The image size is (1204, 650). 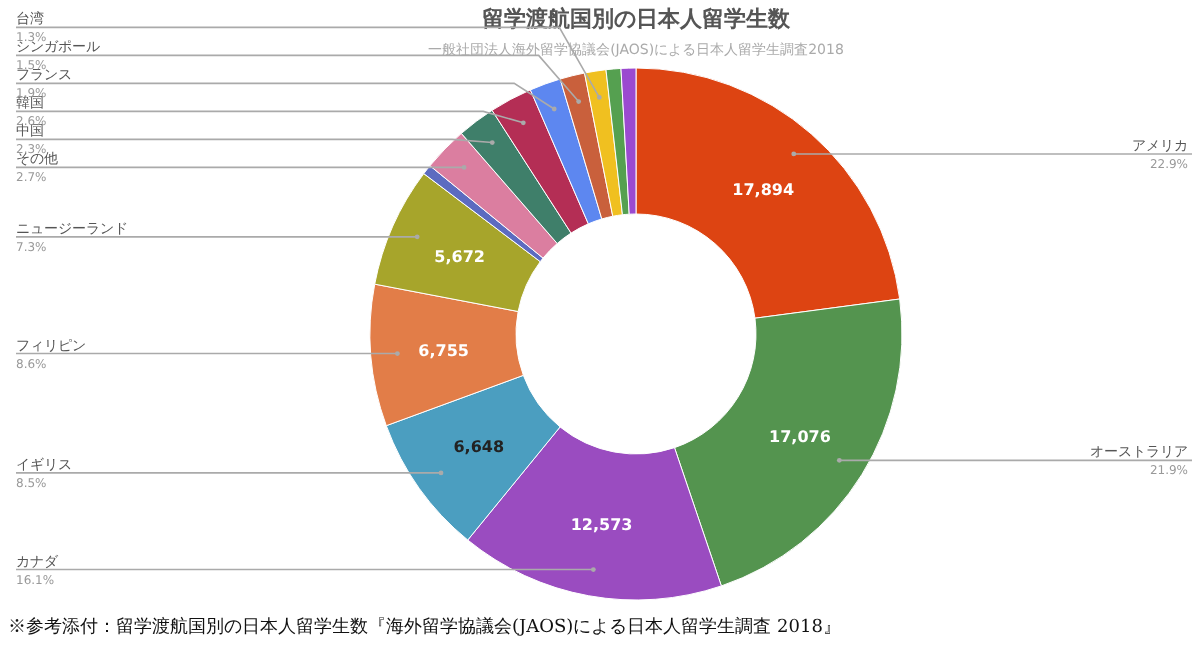 What do you see at coordinates (800, 436) in the screenshot?
I see `text: 17,076` at bounding box center [800, 436].